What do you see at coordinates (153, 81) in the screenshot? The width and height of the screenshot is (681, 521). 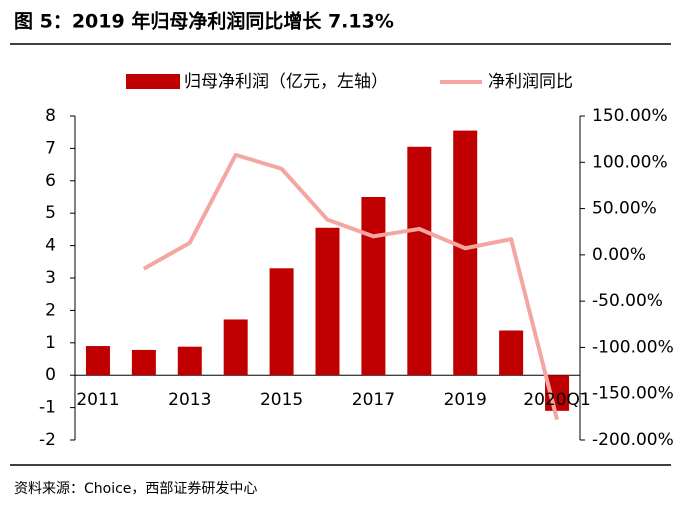 I see `legend-swatch` at bounding box center [153, 81].